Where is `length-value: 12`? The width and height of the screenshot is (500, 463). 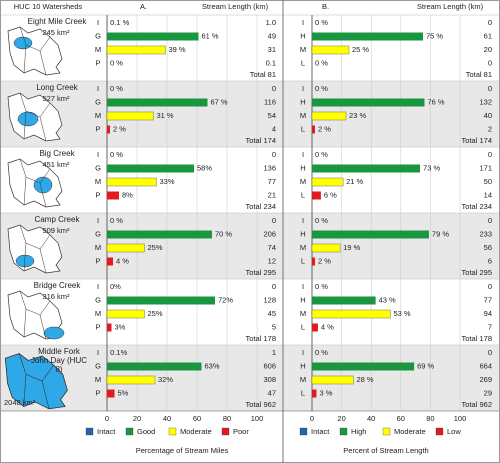
length-value: 12 is located at coordinates (272, 260).